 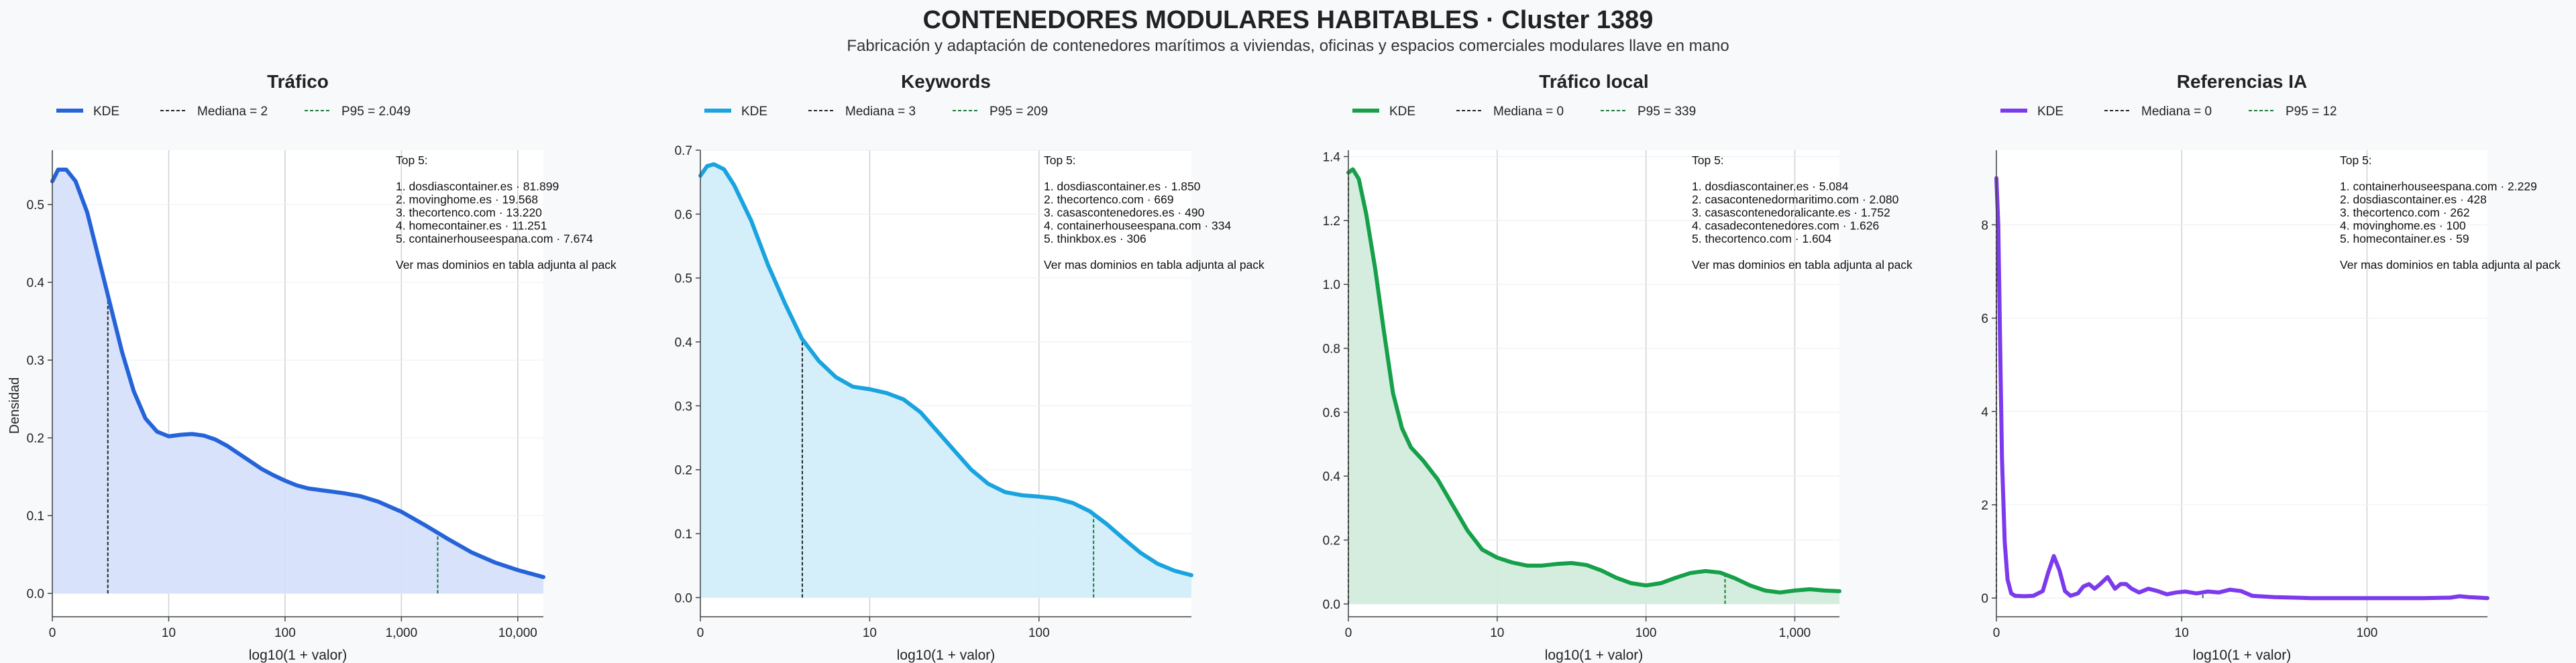 I want to click on y-tick-label: 1.2, so click(x=1331, y=222).